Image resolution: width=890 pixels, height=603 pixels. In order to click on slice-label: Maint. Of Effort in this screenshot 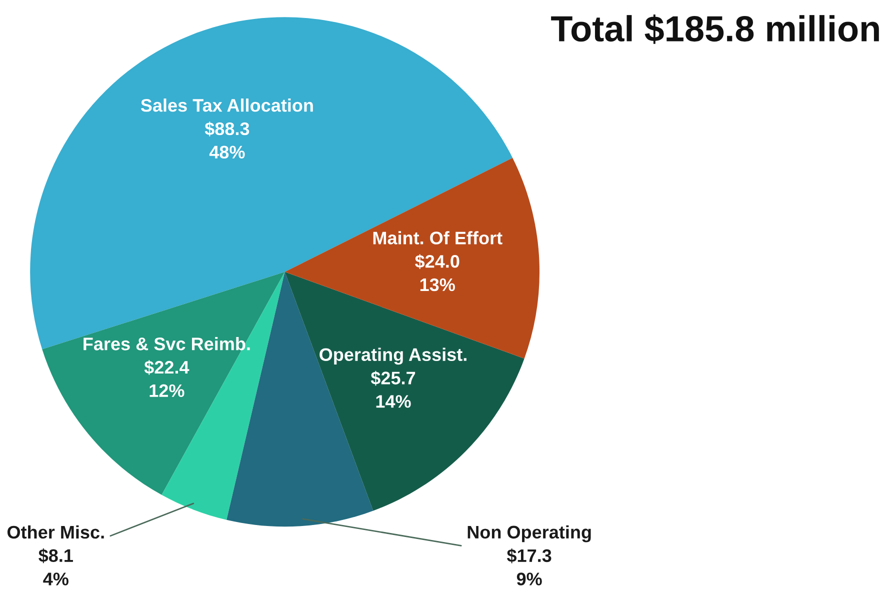, I will do `click(437, 237)`.